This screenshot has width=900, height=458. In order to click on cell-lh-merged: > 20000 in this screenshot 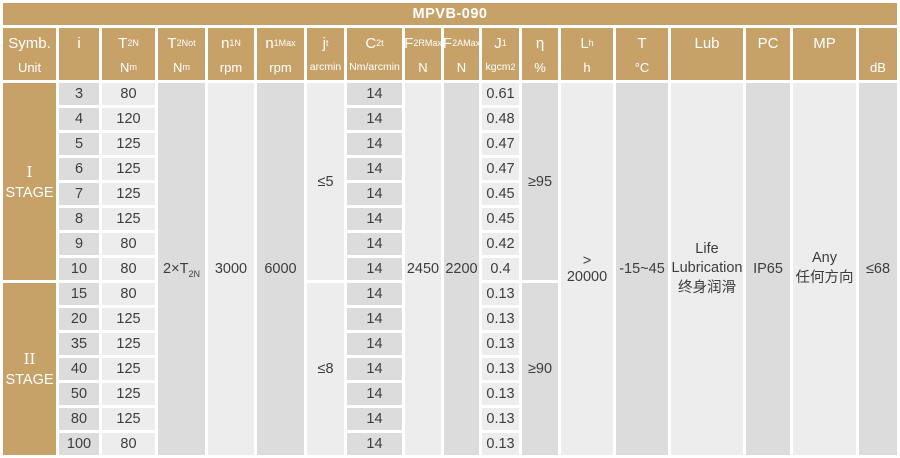, I will do `click(587, 269)`.